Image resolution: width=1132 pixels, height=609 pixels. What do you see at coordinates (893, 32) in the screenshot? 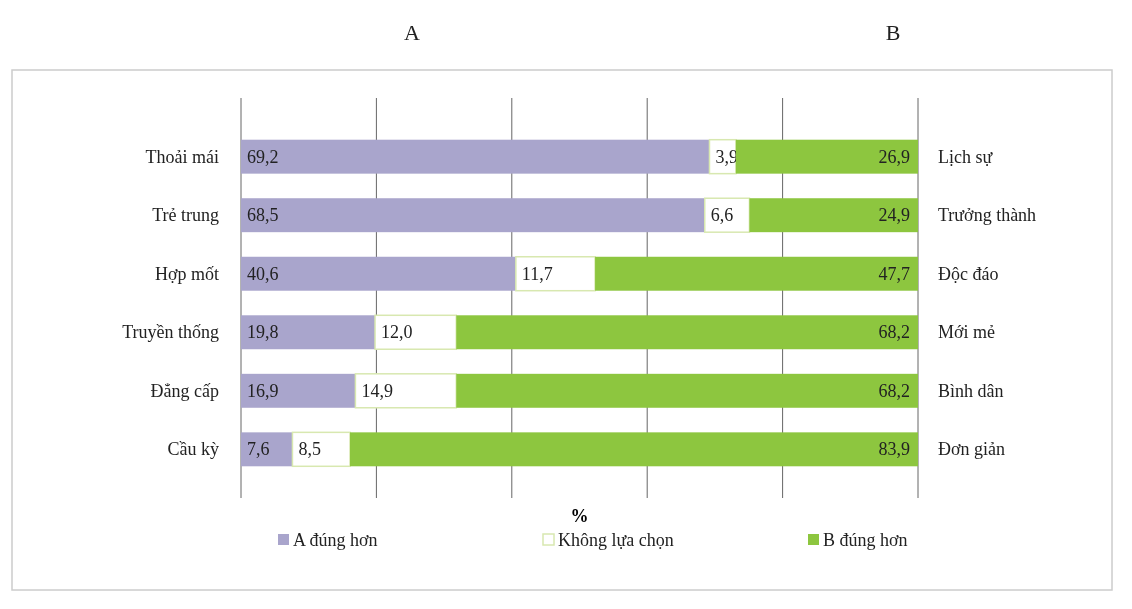
I see `text: B` at bounding box center [893, 32].